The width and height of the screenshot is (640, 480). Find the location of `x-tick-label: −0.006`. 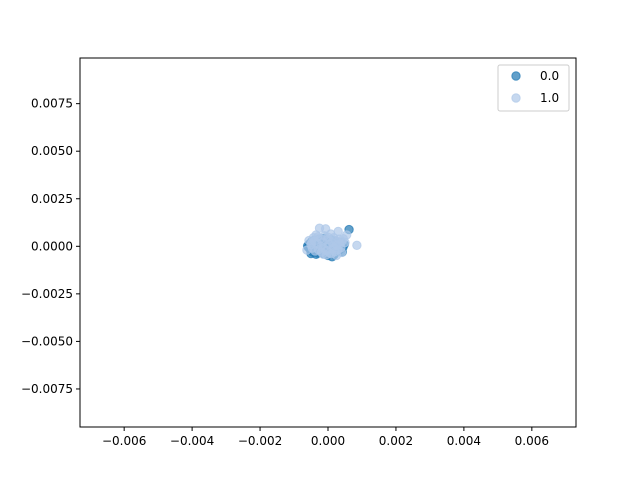

x-tick-label: −0.006 is located at coordinates (124, 441).